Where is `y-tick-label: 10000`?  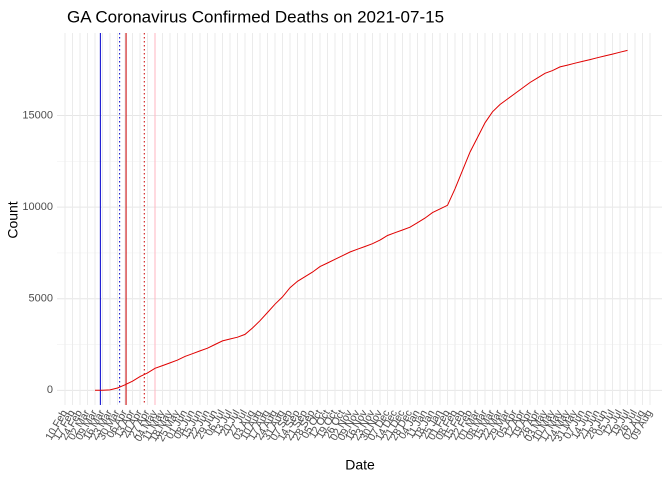
y-tick-label: 10000 is located at coordinates (37, 207).